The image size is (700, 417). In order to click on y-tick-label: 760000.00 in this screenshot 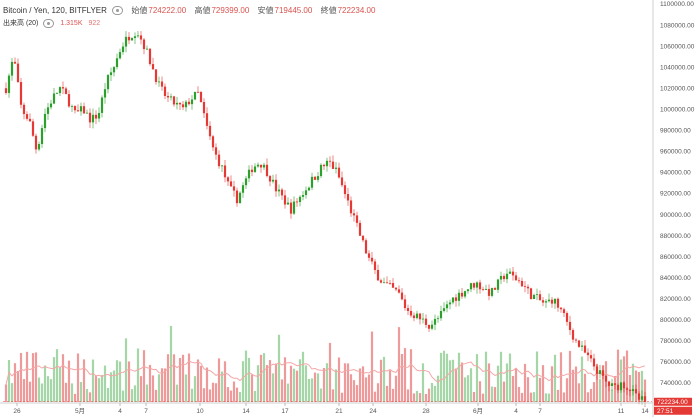, I will do `click(675, 362)`.